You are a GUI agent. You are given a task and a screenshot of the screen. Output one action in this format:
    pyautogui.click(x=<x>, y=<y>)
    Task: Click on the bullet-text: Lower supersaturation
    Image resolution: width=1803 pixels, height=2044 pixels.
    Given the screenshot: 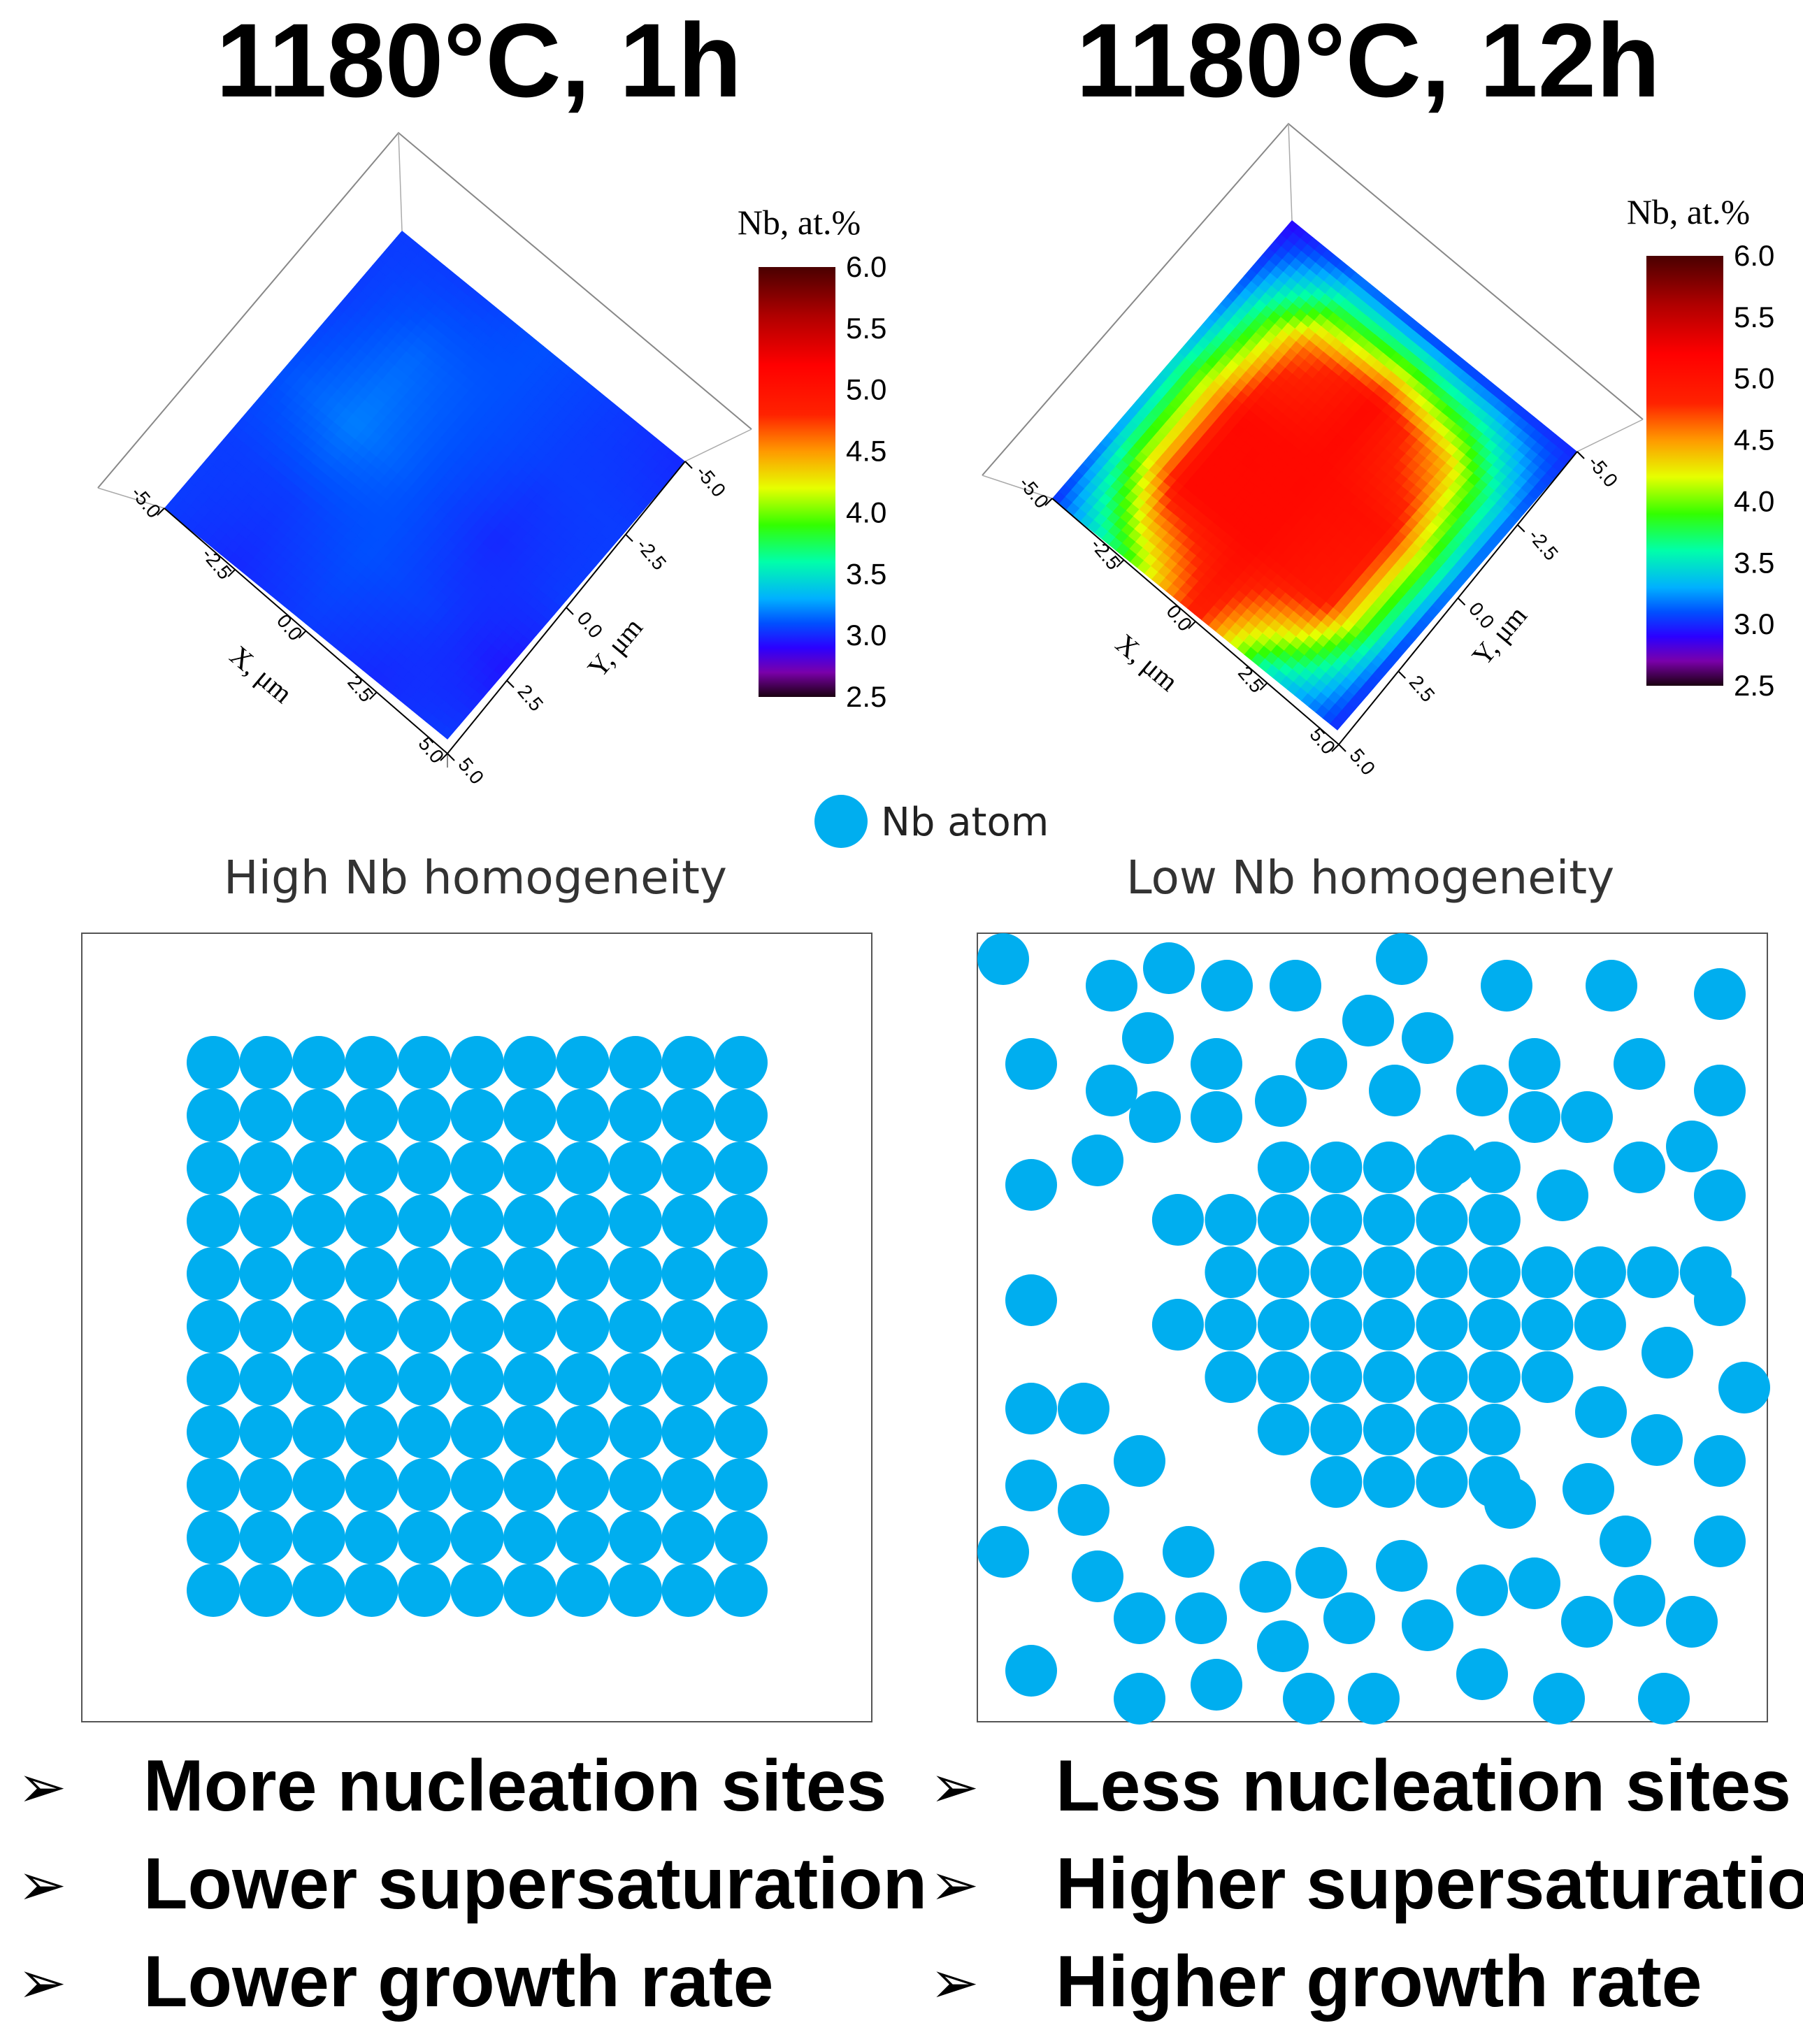 What is the action you would take?
    pyautogui.click(x=535, y=1883)
    